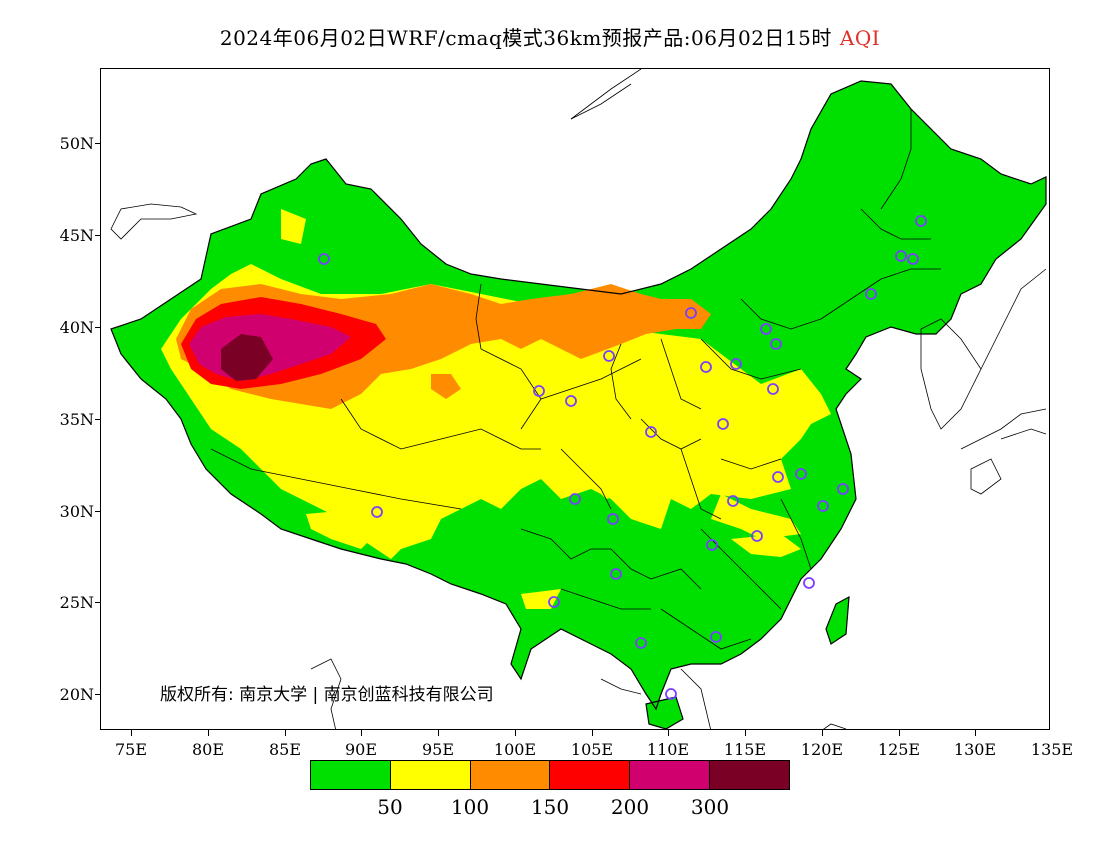 The image size is (1100, 850). What do you see at coordinates (470, 807) in the screenshot?
I see `legend-label: 100` at bounding box center [470, 807].